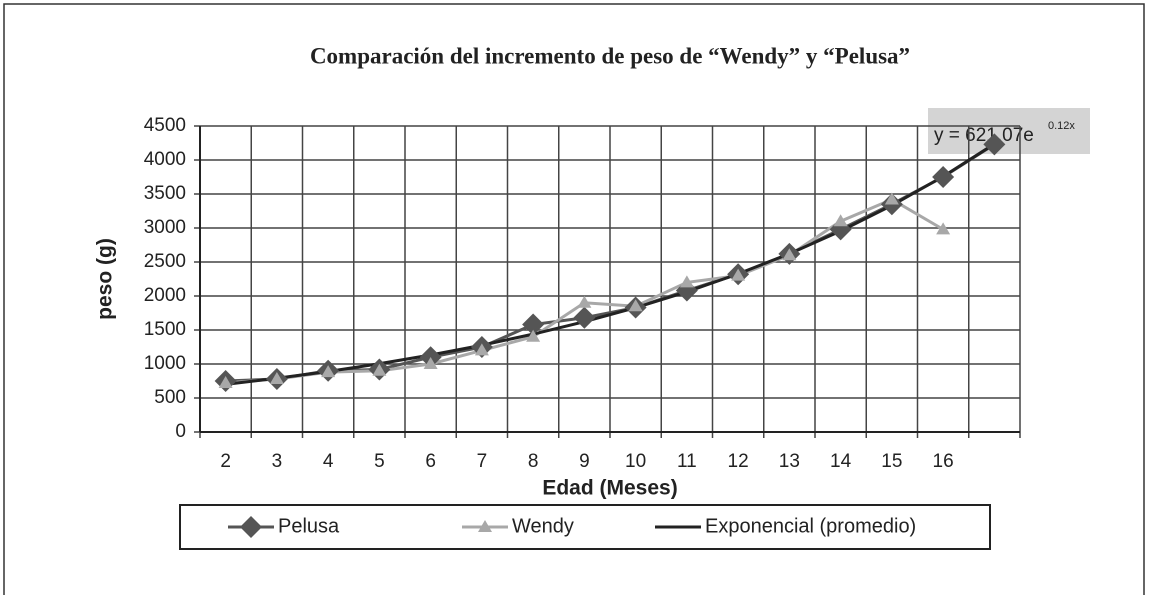  I want to click on x-tick-label: 16, so click(943, 461).